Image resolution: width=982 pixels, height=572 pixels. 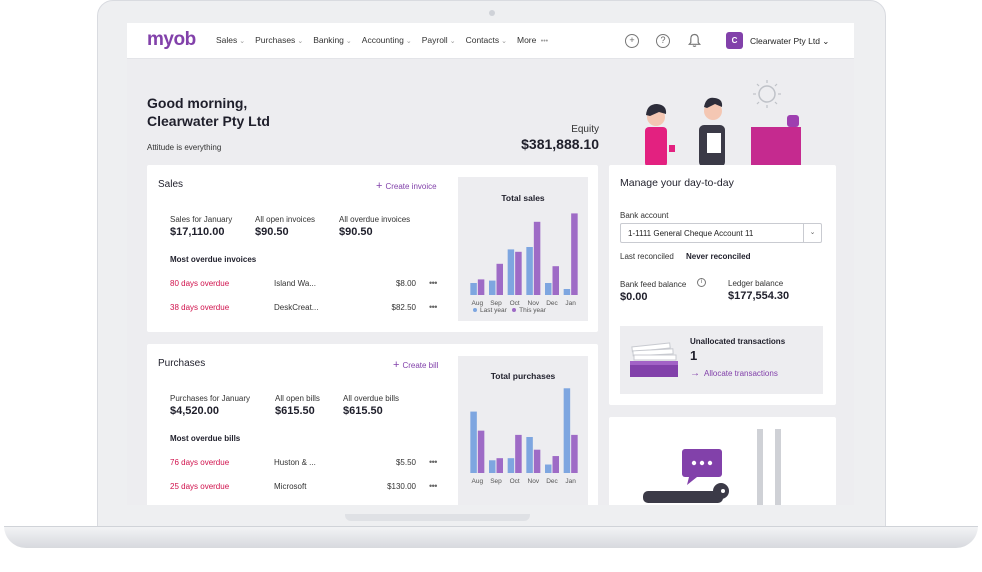 I want to click on laptop-notch, so click(x=437, y=517).